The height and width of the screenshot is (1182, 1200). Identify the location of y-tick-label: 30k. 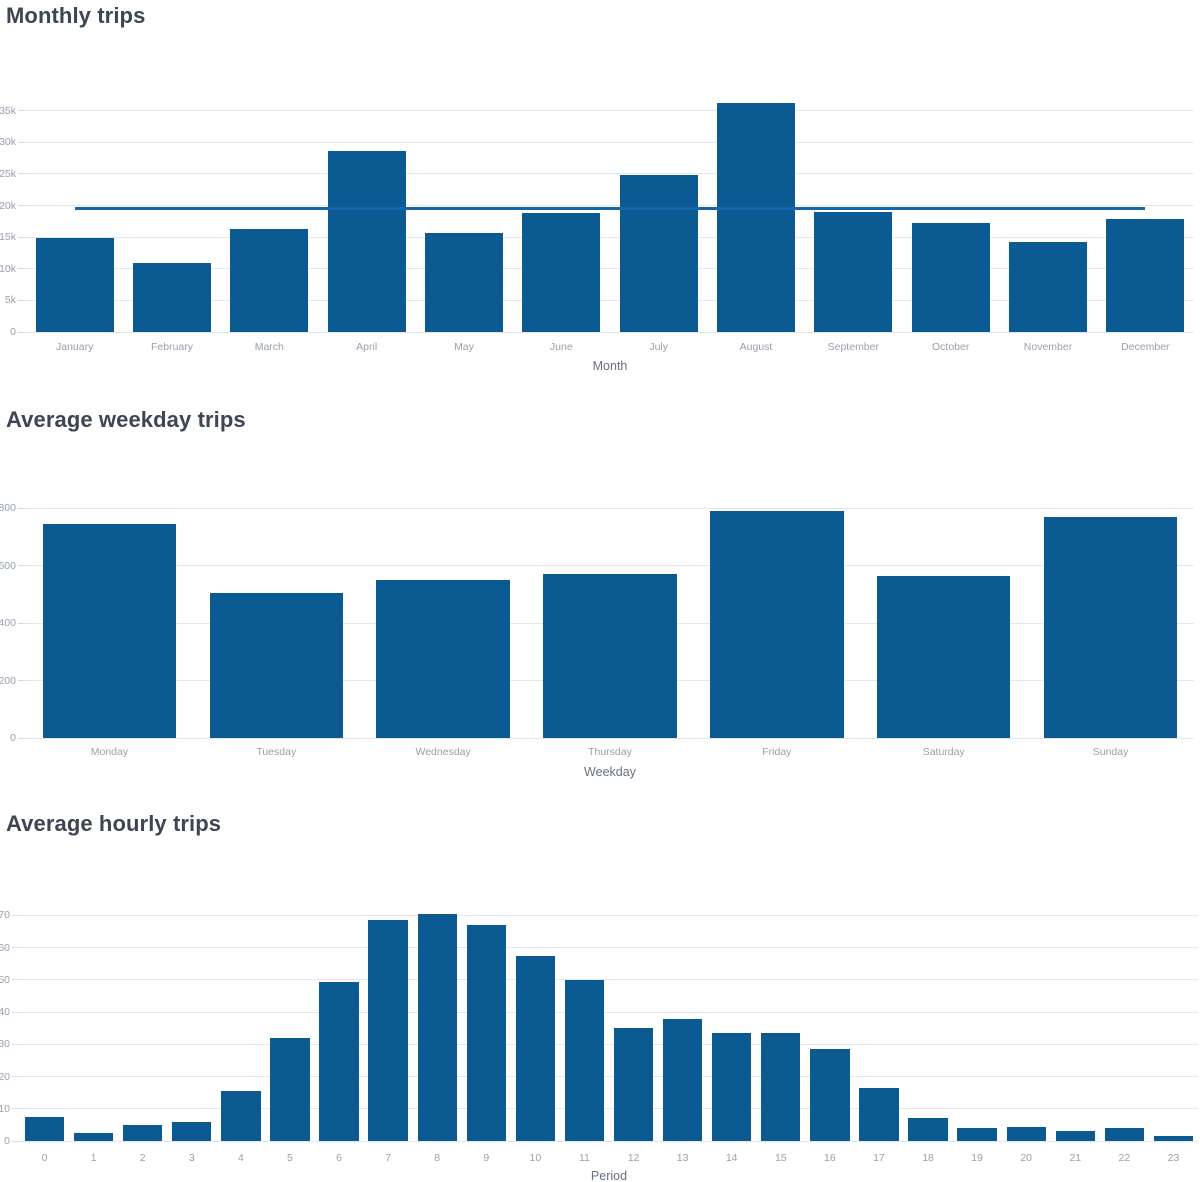
(8, 142).